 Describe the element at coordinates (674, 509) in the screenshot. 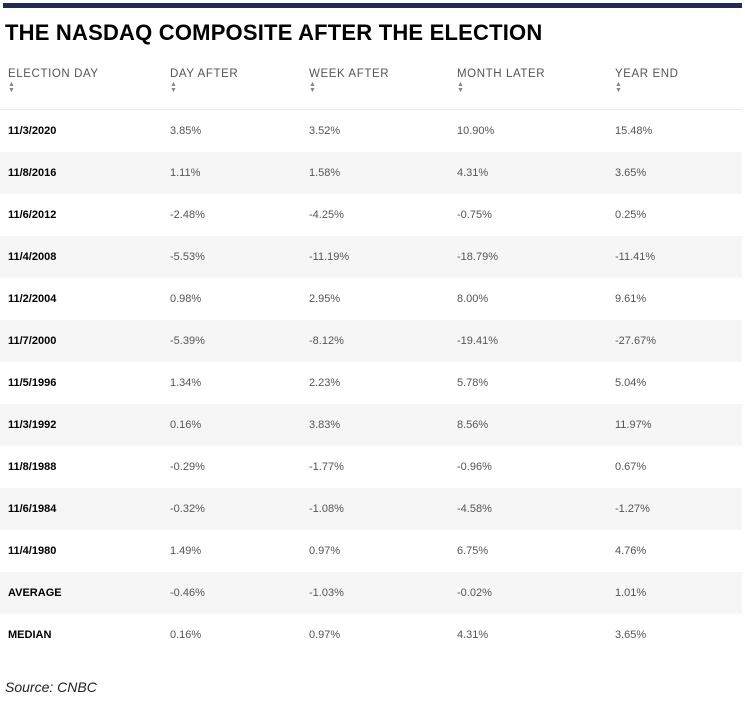

I see `year-end-cell: -1.27%` at that location.